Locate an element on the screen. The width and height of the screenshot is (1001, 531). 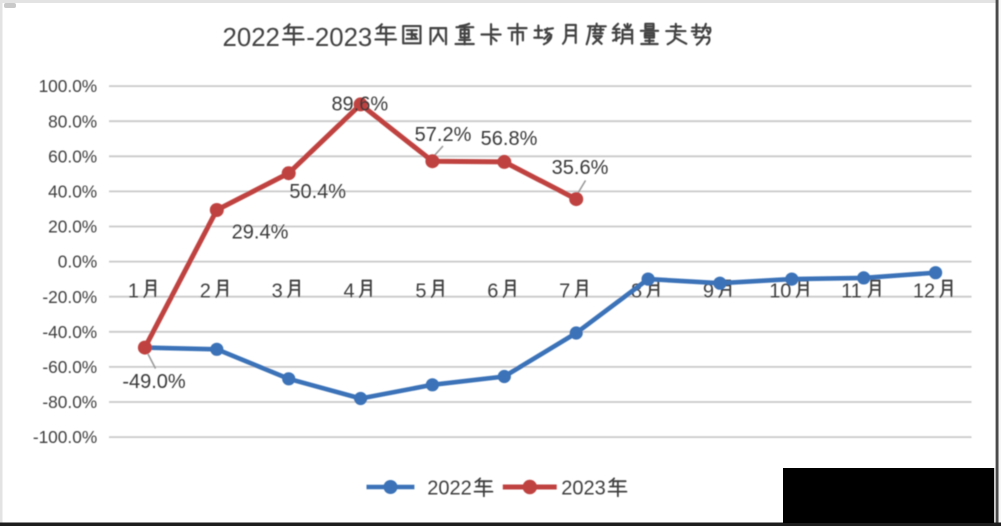
svg-text: 35.6% is located at coordinates (580, 168).